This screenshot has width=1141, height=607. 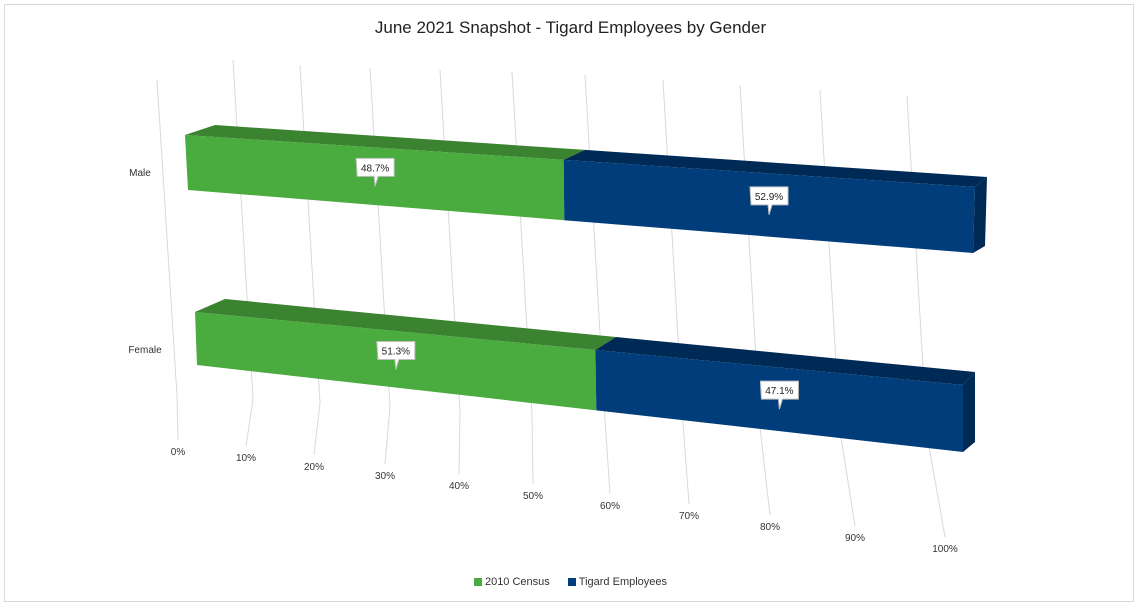 What do you see at coordinates (610, 506) in the screenshot?
I see `x-tick-label: 60%` at bounding box center [610, 506].